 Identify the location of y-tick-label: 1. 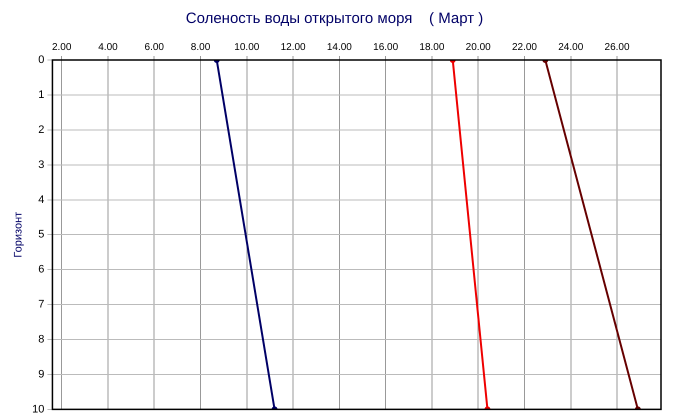
(41, 94).